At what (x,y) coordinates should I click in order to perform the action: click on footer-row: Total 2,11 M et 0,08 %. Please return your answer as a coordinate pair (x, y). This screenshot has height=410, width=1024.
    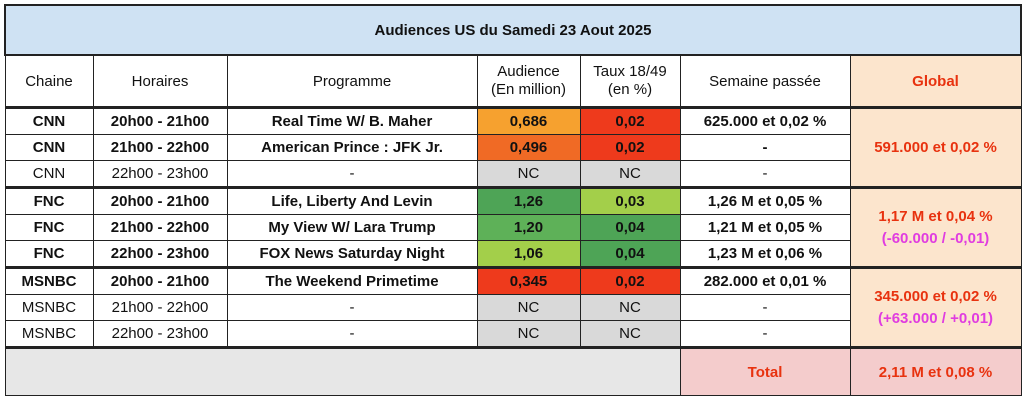
    Looking at the image, I should click on (513, 371).